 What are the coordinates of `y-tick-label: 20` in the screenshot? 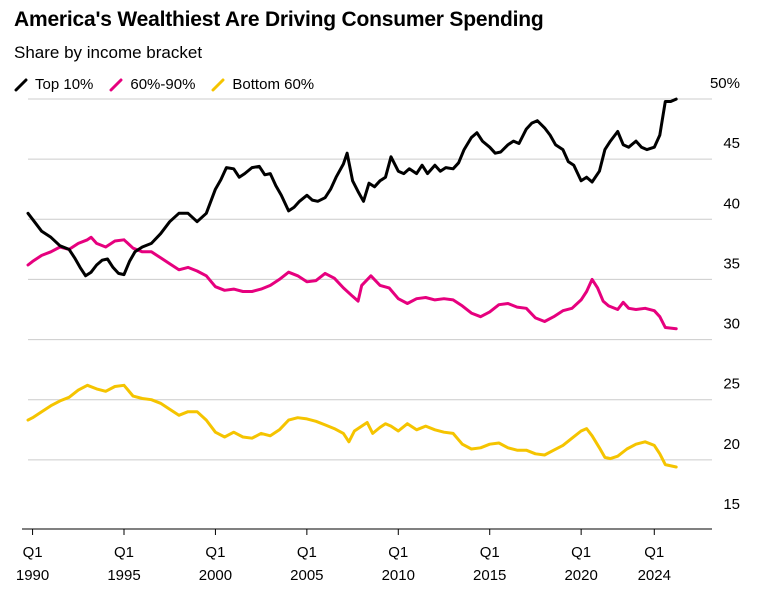 It's located at (731, 444).